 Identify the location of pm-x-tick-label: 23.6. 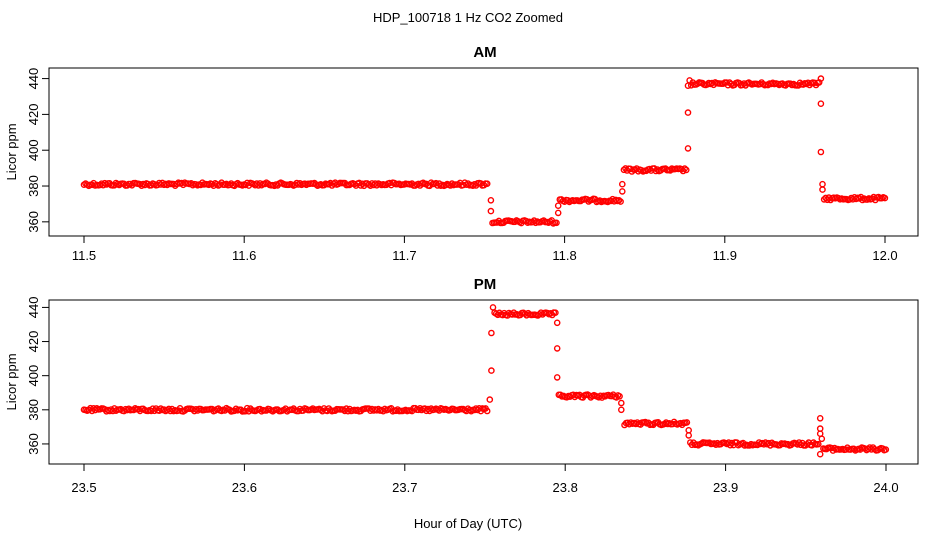
(244, 487).